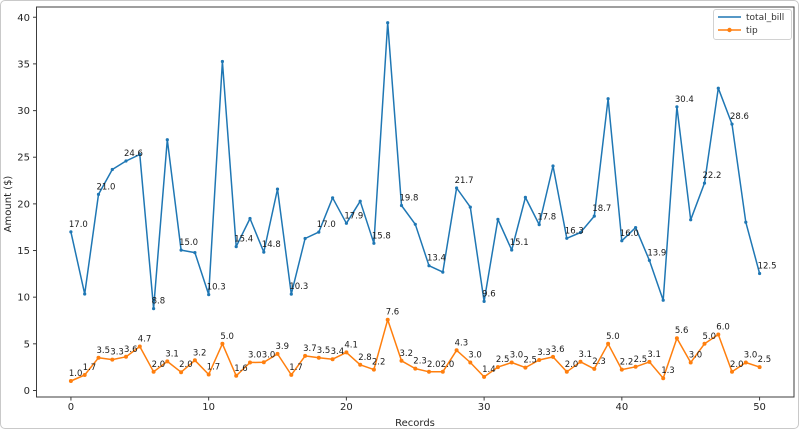 The height and width of the screenshot is (429, 799). Describe the element at coordinates (117, 353) in the screenshot. I see `tip-point-label: 3.3` at that location.